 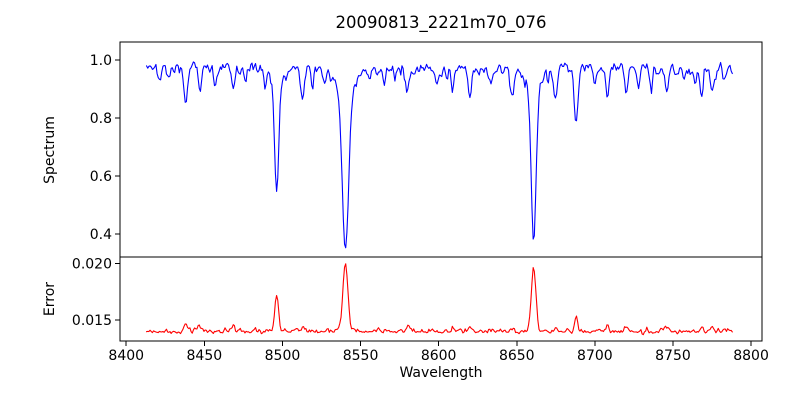 I want to click on error-y-axis-ticks: 0.015 0.020, so click(x=96, y=292).